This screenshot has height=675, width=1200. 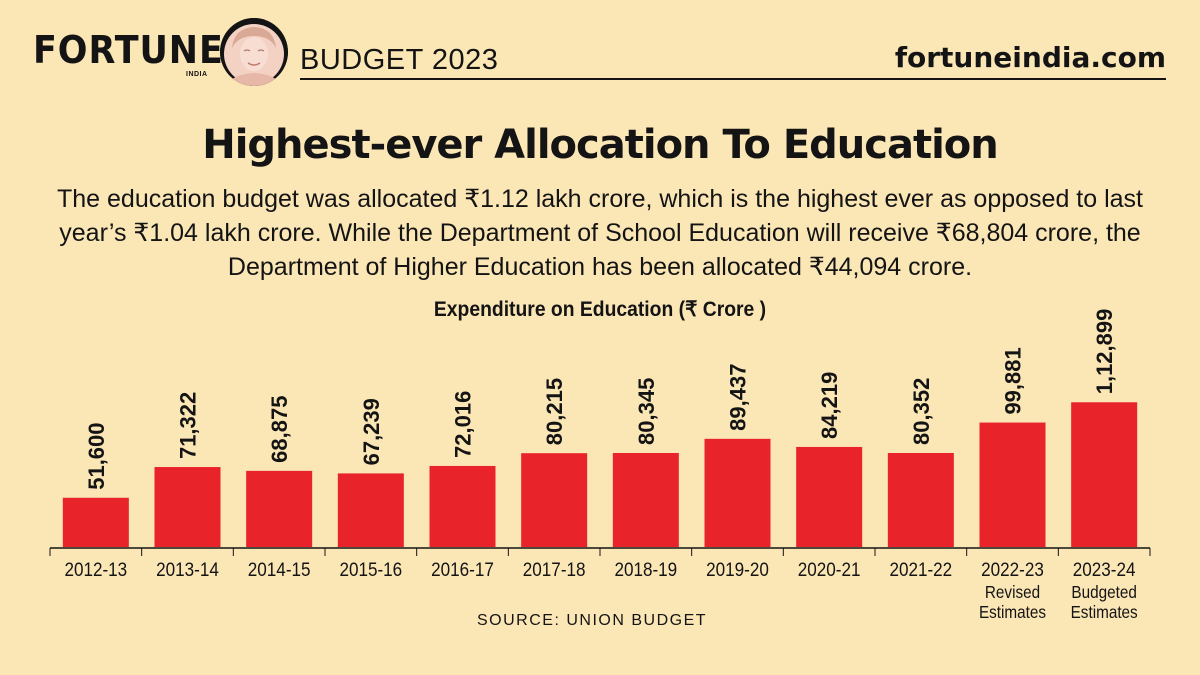 What do you see at coordinates (188, 425) in the screenshot?
I see `data-label: 71,322` at bounding box center [188, 425].